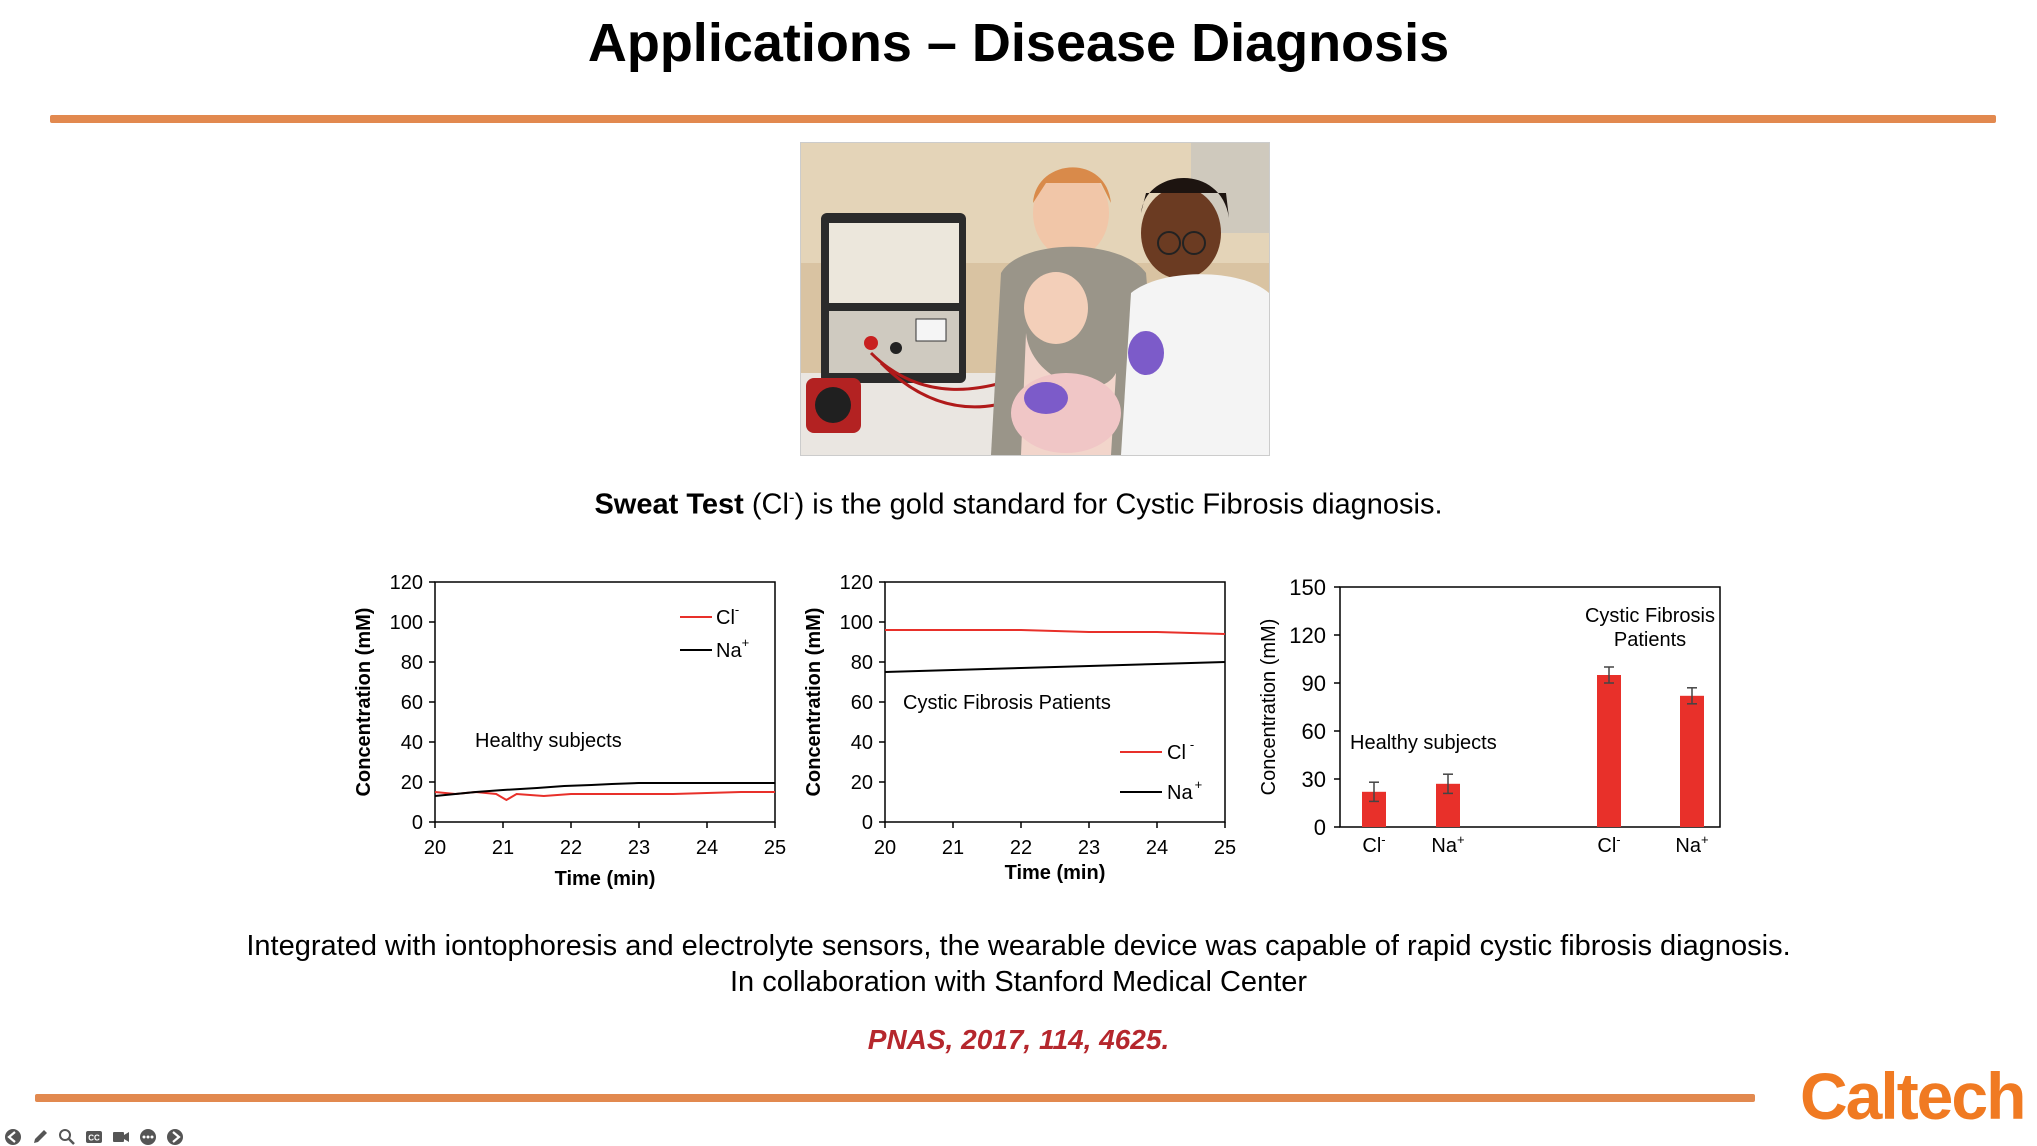  I want to click on bottom-divider, so click(895, 1098).